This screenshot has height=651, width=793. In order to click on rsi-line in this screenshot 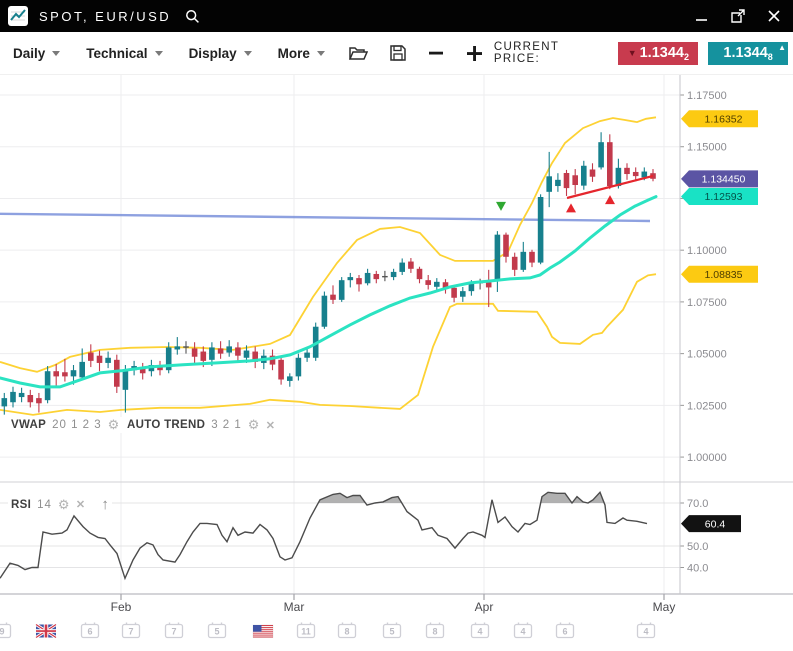, I will do `click(324, 536)`.